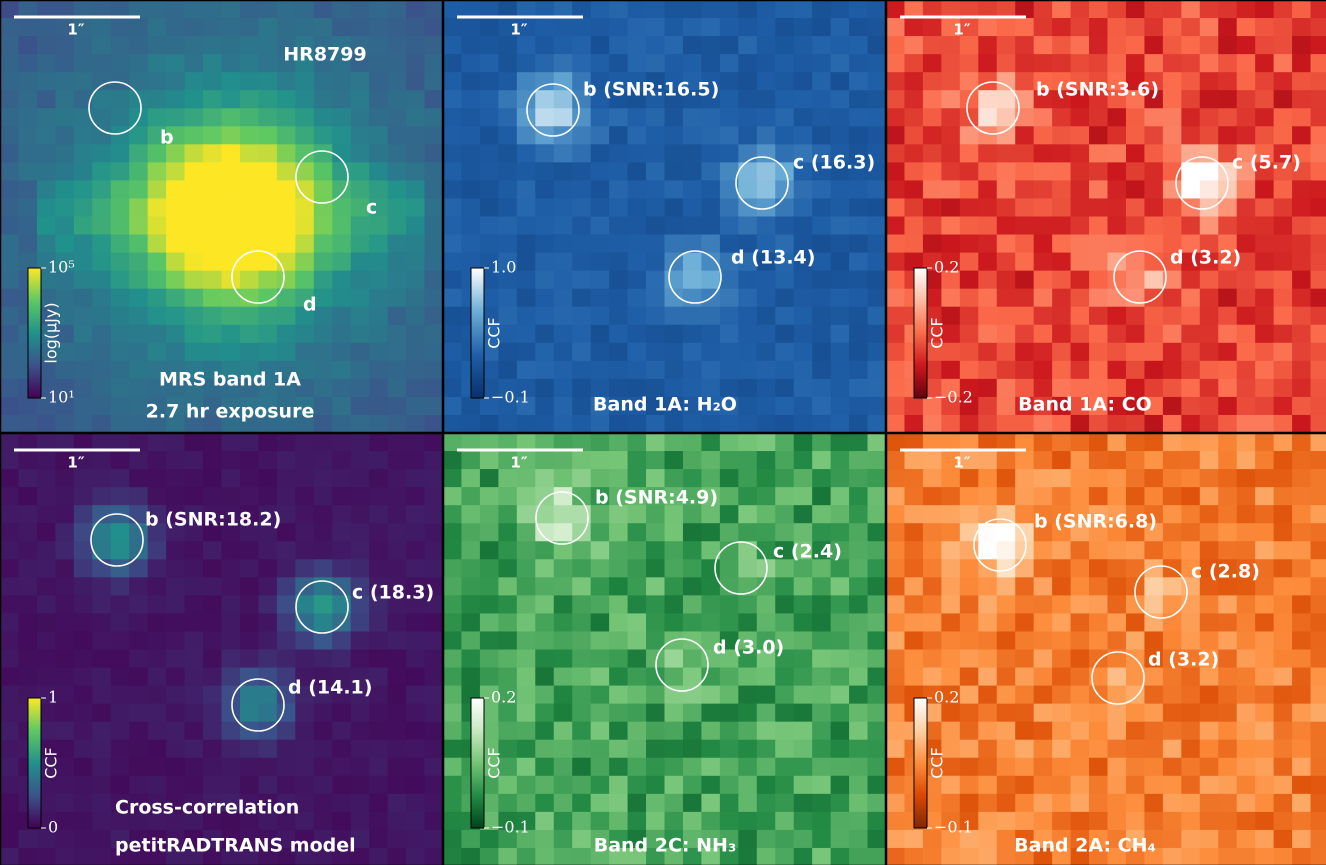  What do you see at coordinates (920, 333) in the screenshot?
I see `colorbar` at bounding box center [920, 333].